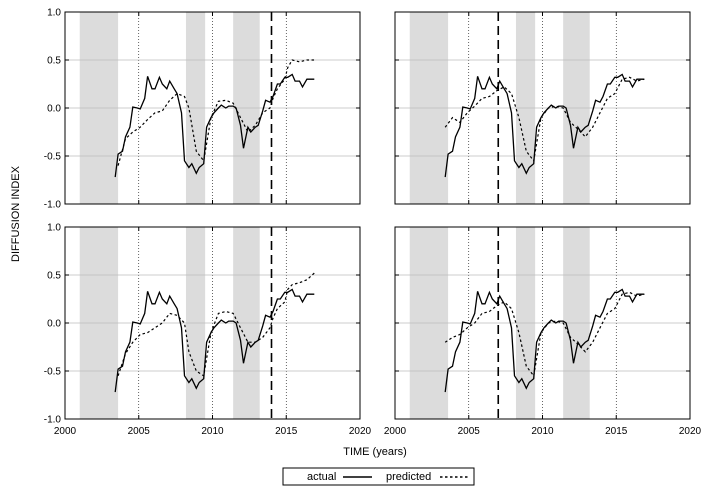 This screenshot has height=492, width=707. Describe the element at coordinates (16, 213) in the screenshot. I see `y-axis-label: DIFFUSION INDEX` at that location.